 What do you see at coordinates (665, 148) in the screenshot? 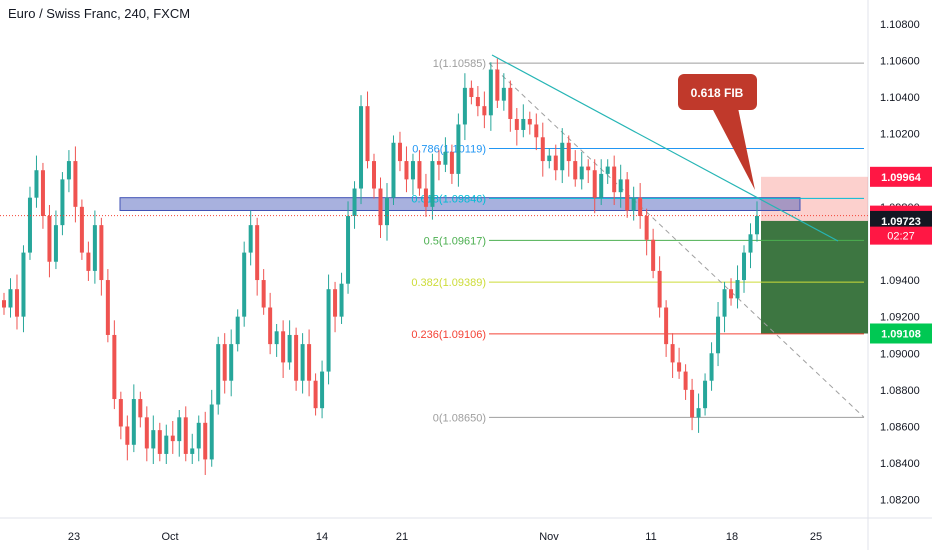
I see `descending-trendline` at bounding box center [665, 148].